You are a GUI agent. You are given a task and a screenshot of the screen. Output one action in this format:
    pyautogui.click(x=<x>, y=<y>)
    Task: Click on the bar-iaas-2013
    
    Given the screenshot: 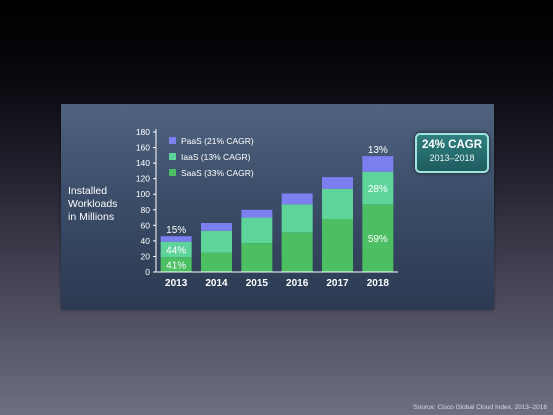 What is the action you would take?
    pyautogui.click(x=176, y=249)
    